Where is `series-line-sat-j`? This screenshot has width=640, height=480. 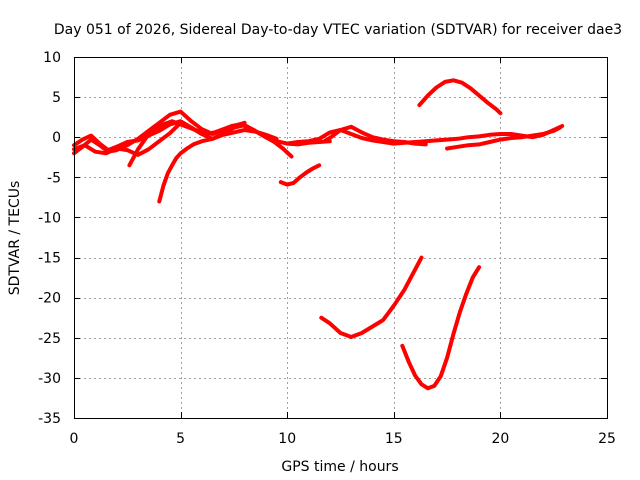 series-line-sat-j is located at coordinates (460, 97).